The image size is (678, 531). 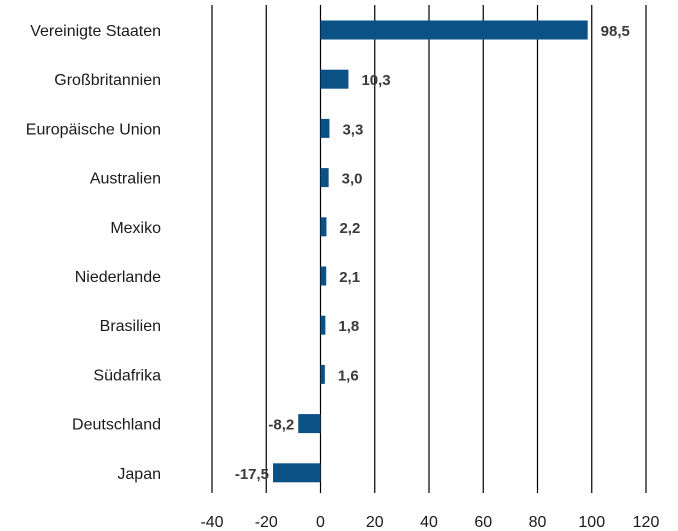 I want to click on data-label: -17,5, so click(x=252, y=474).